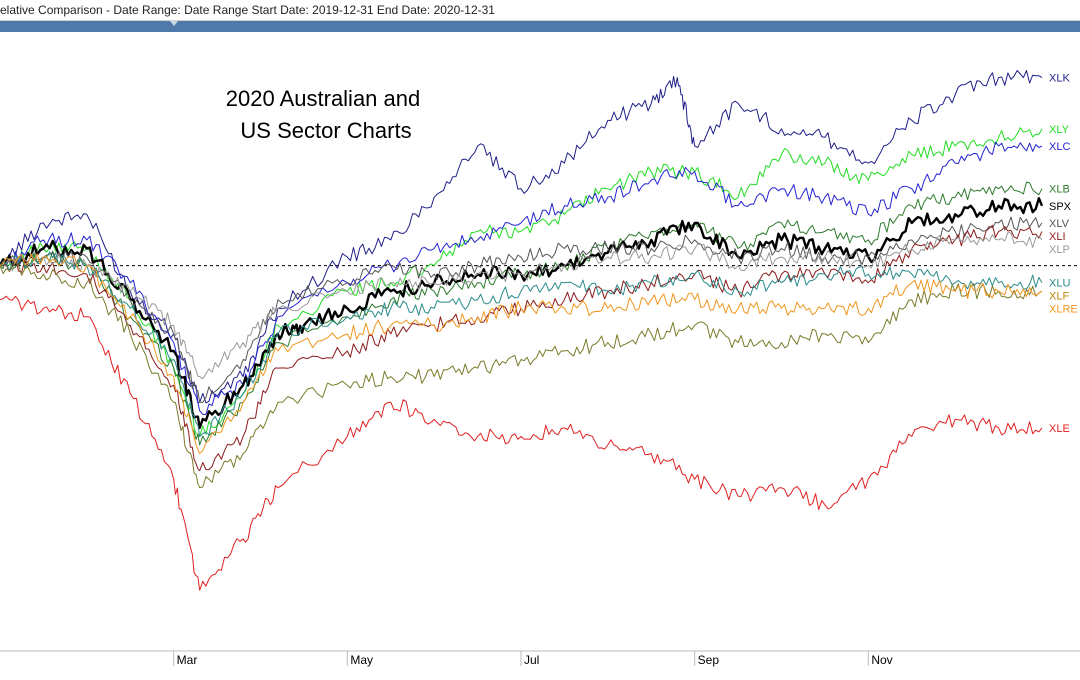 The image size is (1080, 680). I want to click on horizontal-scrollbar, so click(540, 26).